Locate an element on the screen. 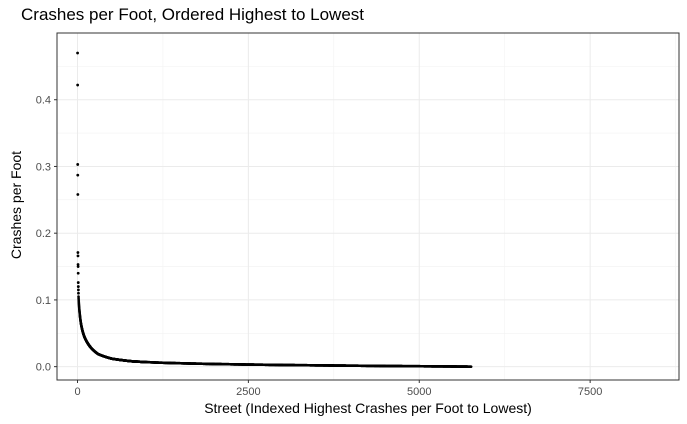 The height and width of the screenshot is (424, 687). x-tick-label: 0 is located at coordinates (77, 392).